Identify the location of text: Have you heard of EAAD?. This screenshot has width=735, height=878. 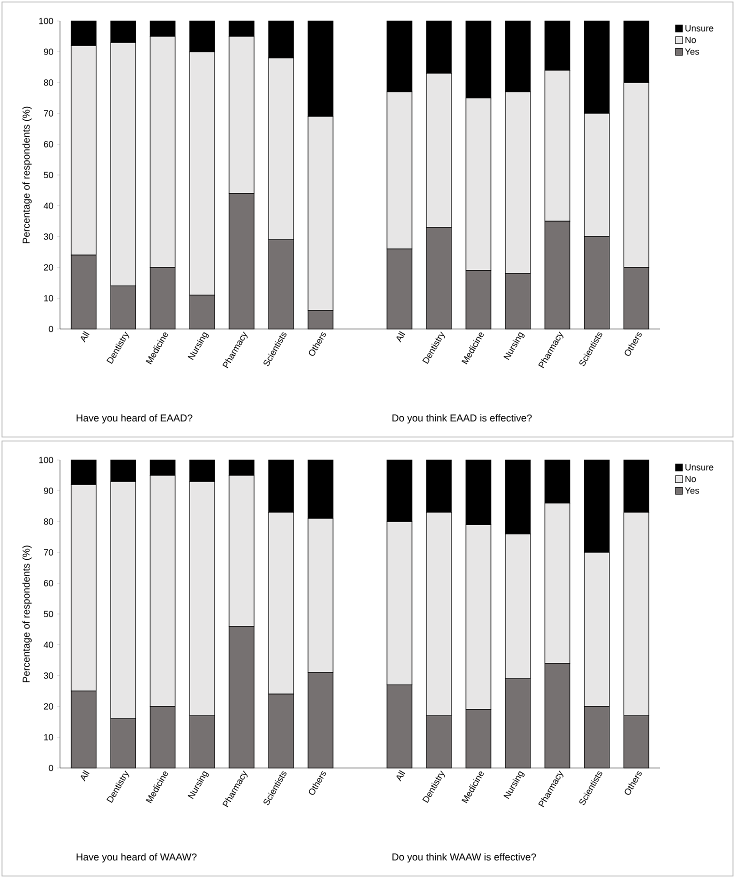
(134, 419).